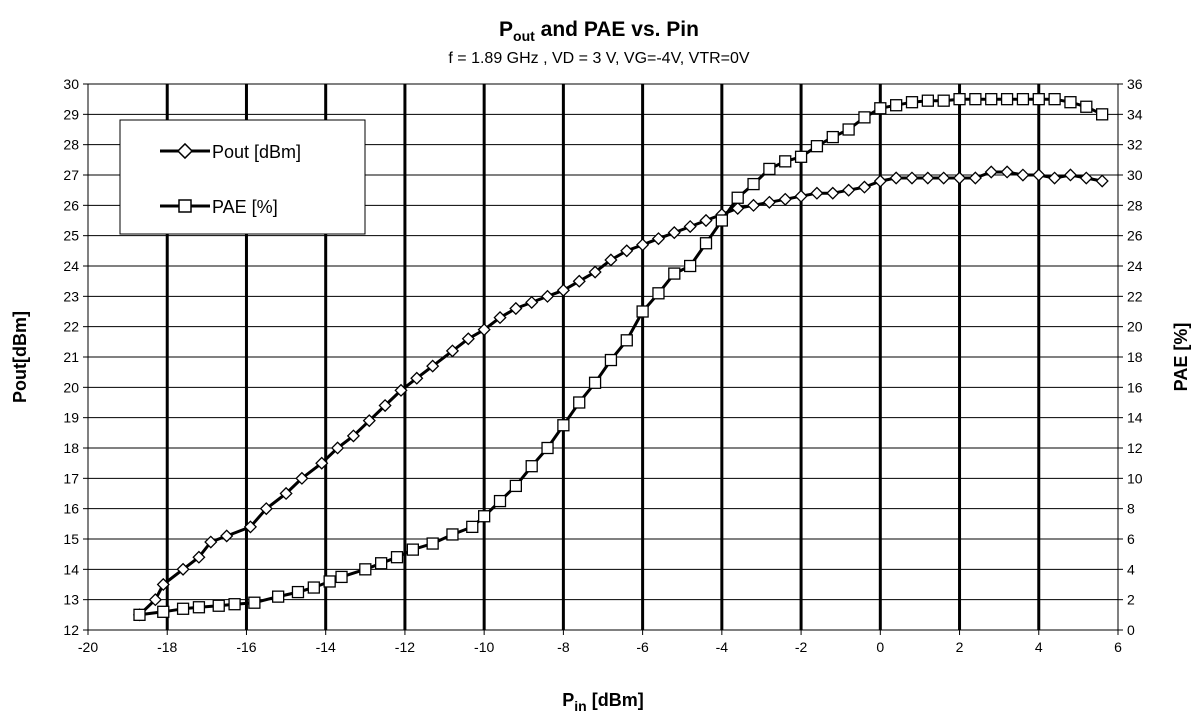  I want to click on y-axis-right-title: PAE [%], so click(1181, 357).